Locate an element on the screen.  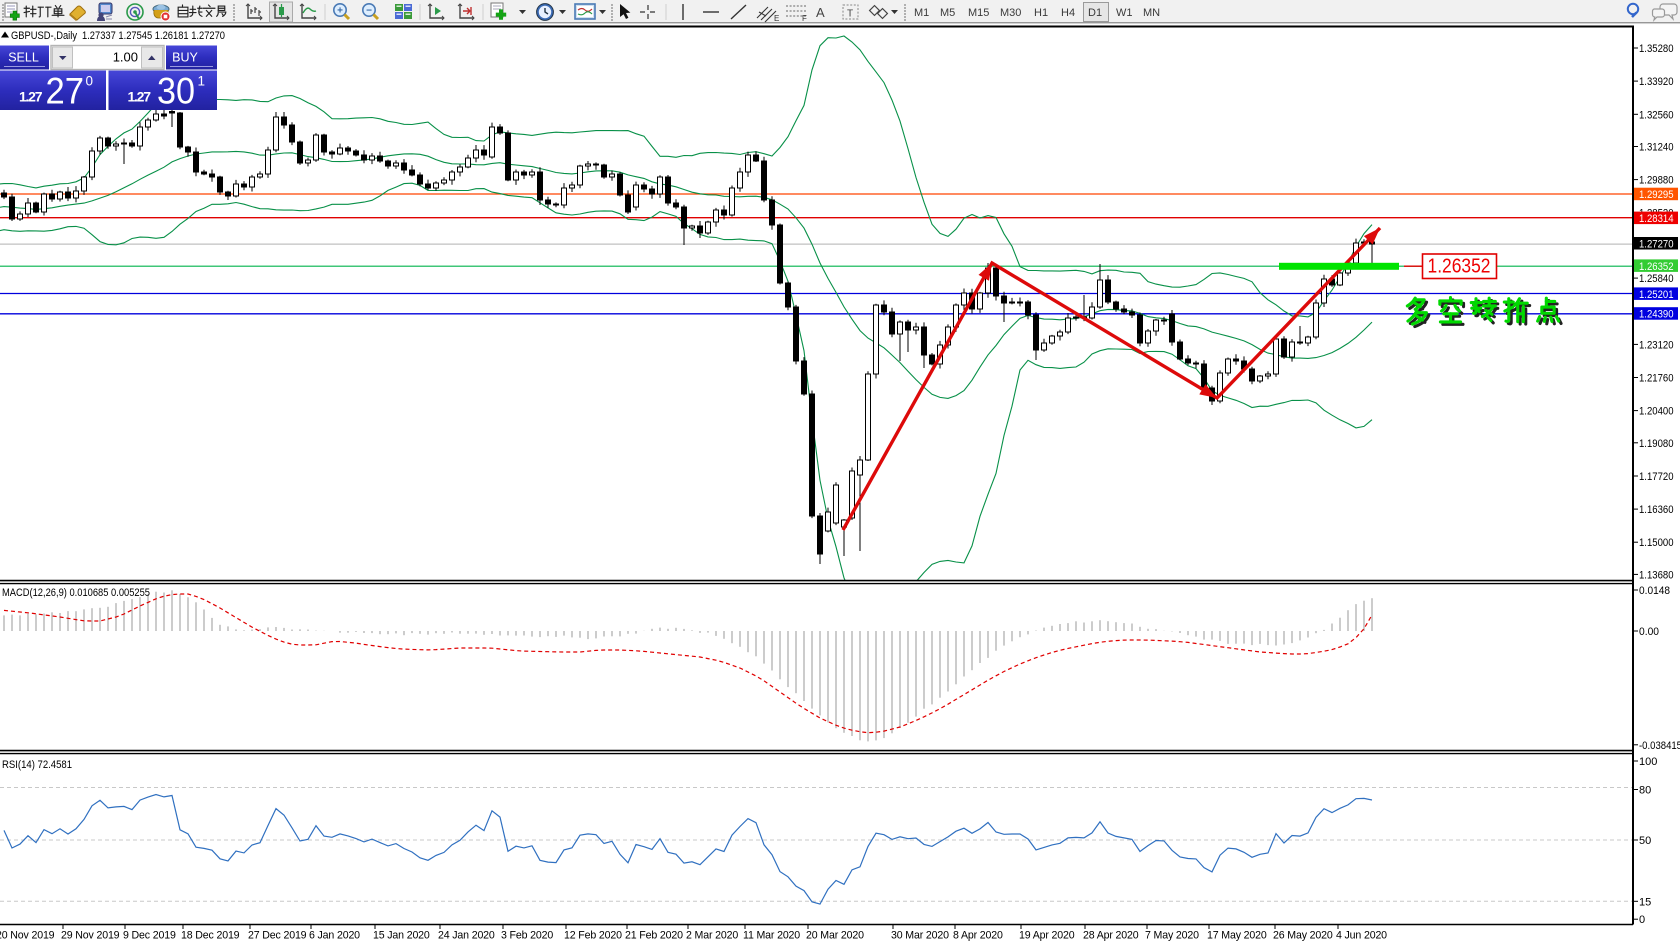
svg-text: 1.28314 is located at coordinates (1656, 219).